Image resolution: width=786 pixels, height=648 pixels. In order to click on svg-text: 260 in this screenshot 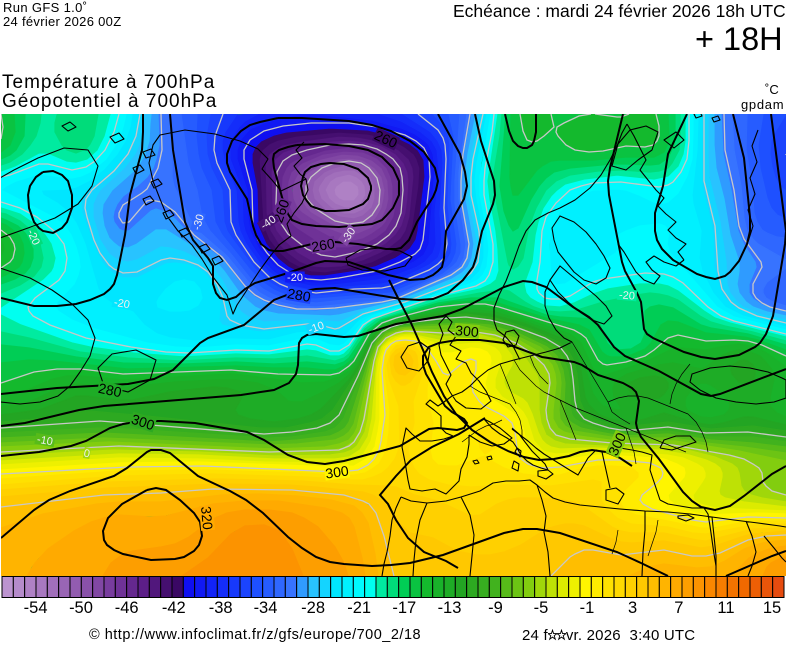, I will do `click(323, 245)`.